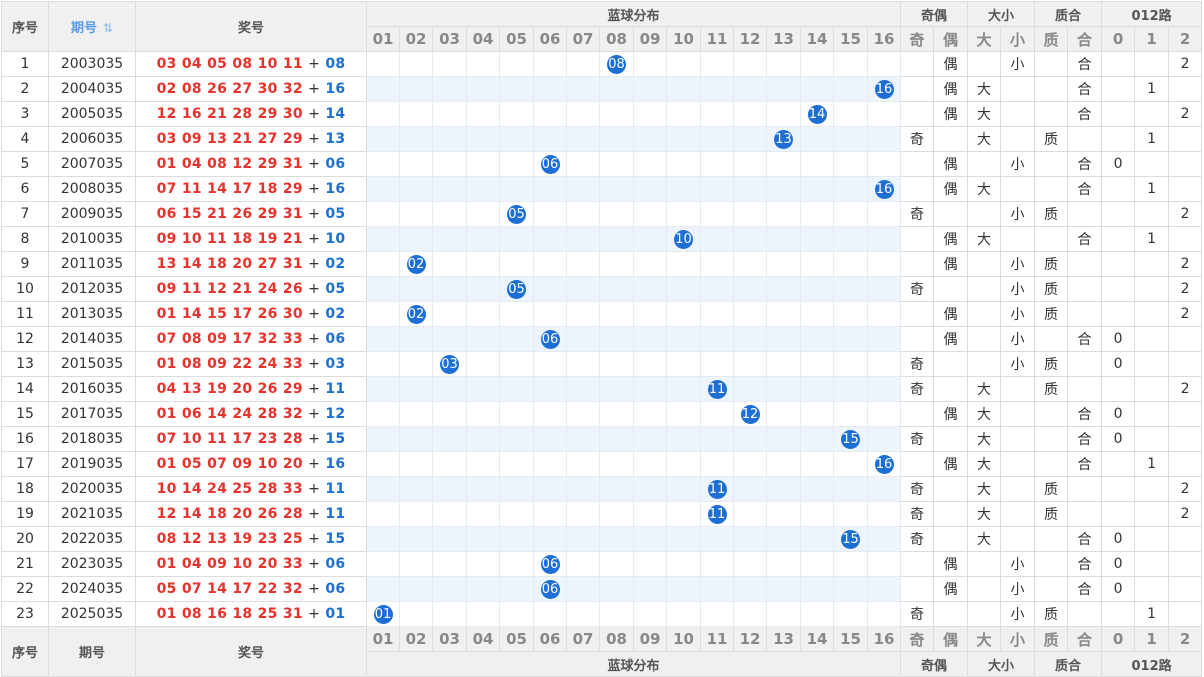 The width and height of the screenshot is (1204, 677). I want to click on footer-blue-col-10: 10, so click(683, 639).